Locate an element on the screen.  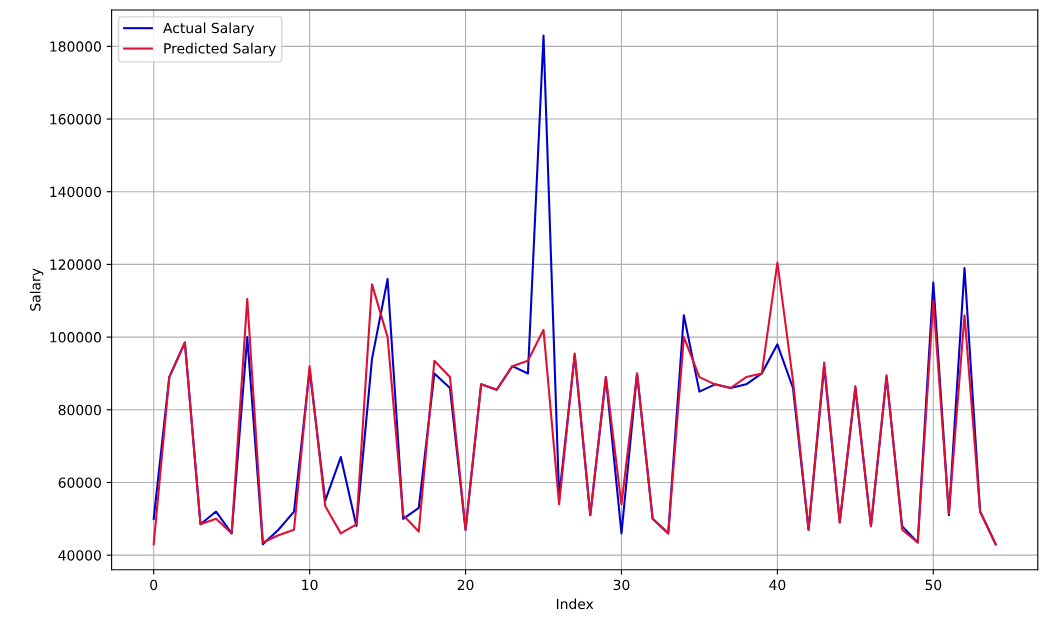
y-tick-label: 160000 is located at coordinates (75, 119).